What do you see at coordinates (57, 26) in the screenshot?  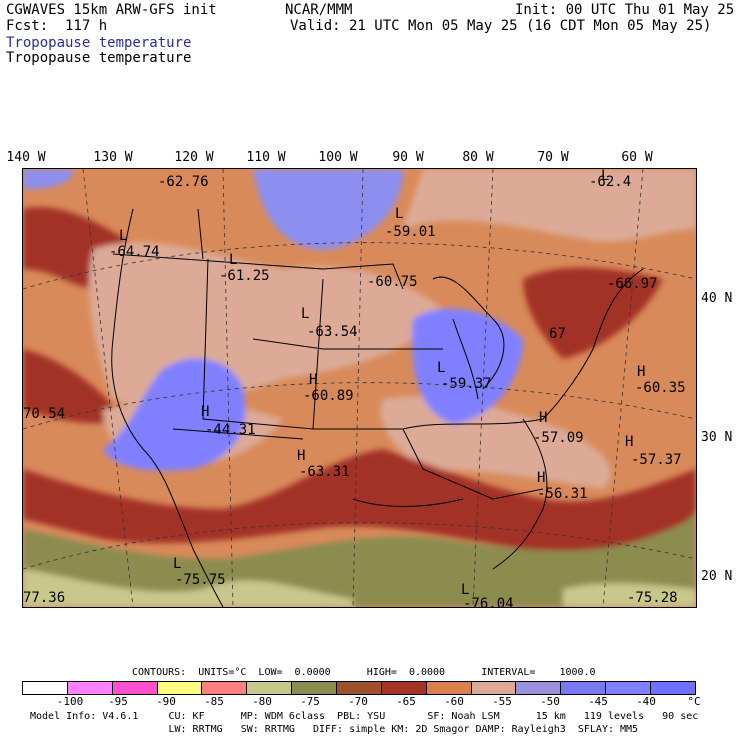 I see `forecast-hour: Fcst: 117 h` at bounding box center [57, 26].